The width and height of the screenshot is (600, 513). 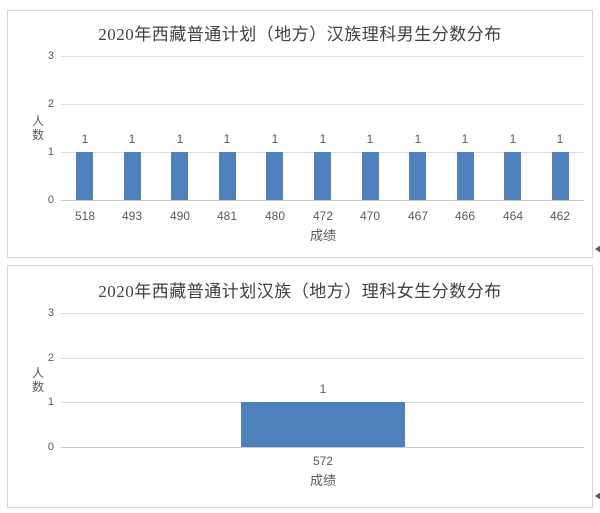 I want to click on x-axis-category-label: 490, so click(x=180, y=216).